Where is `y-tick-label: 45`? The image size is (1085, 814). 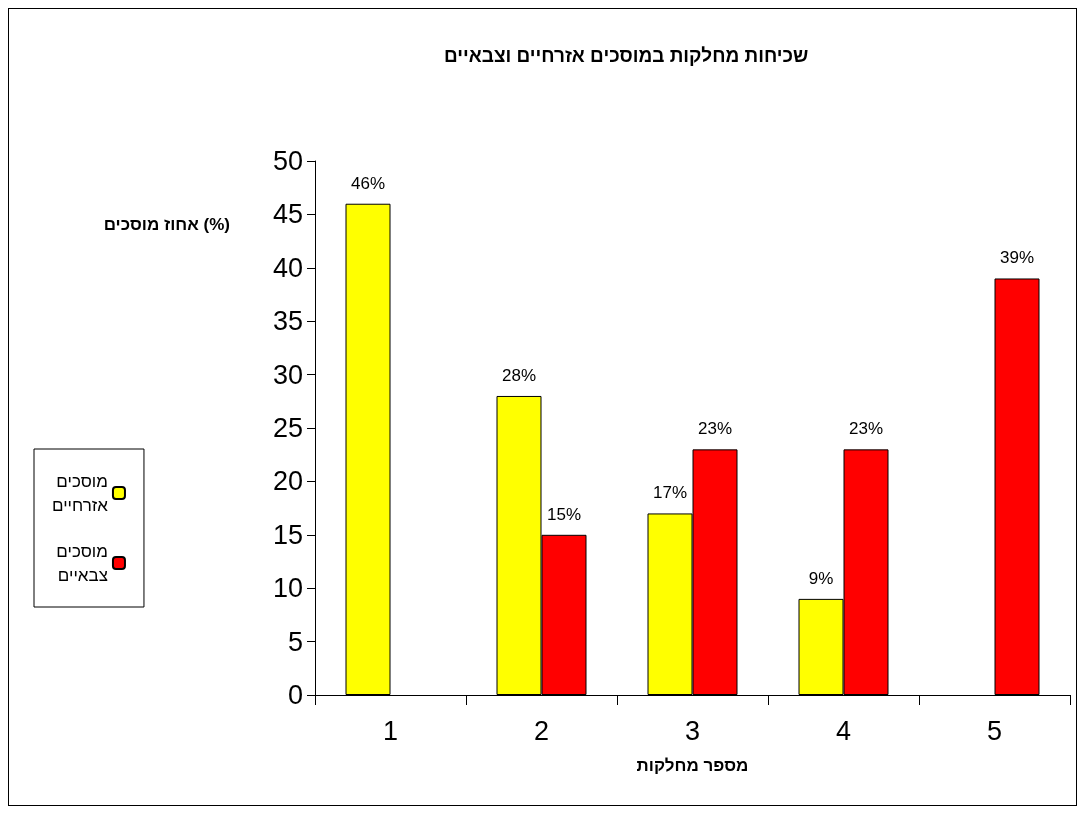 y-tick-label: 45 is located at coordinates (287, 214).